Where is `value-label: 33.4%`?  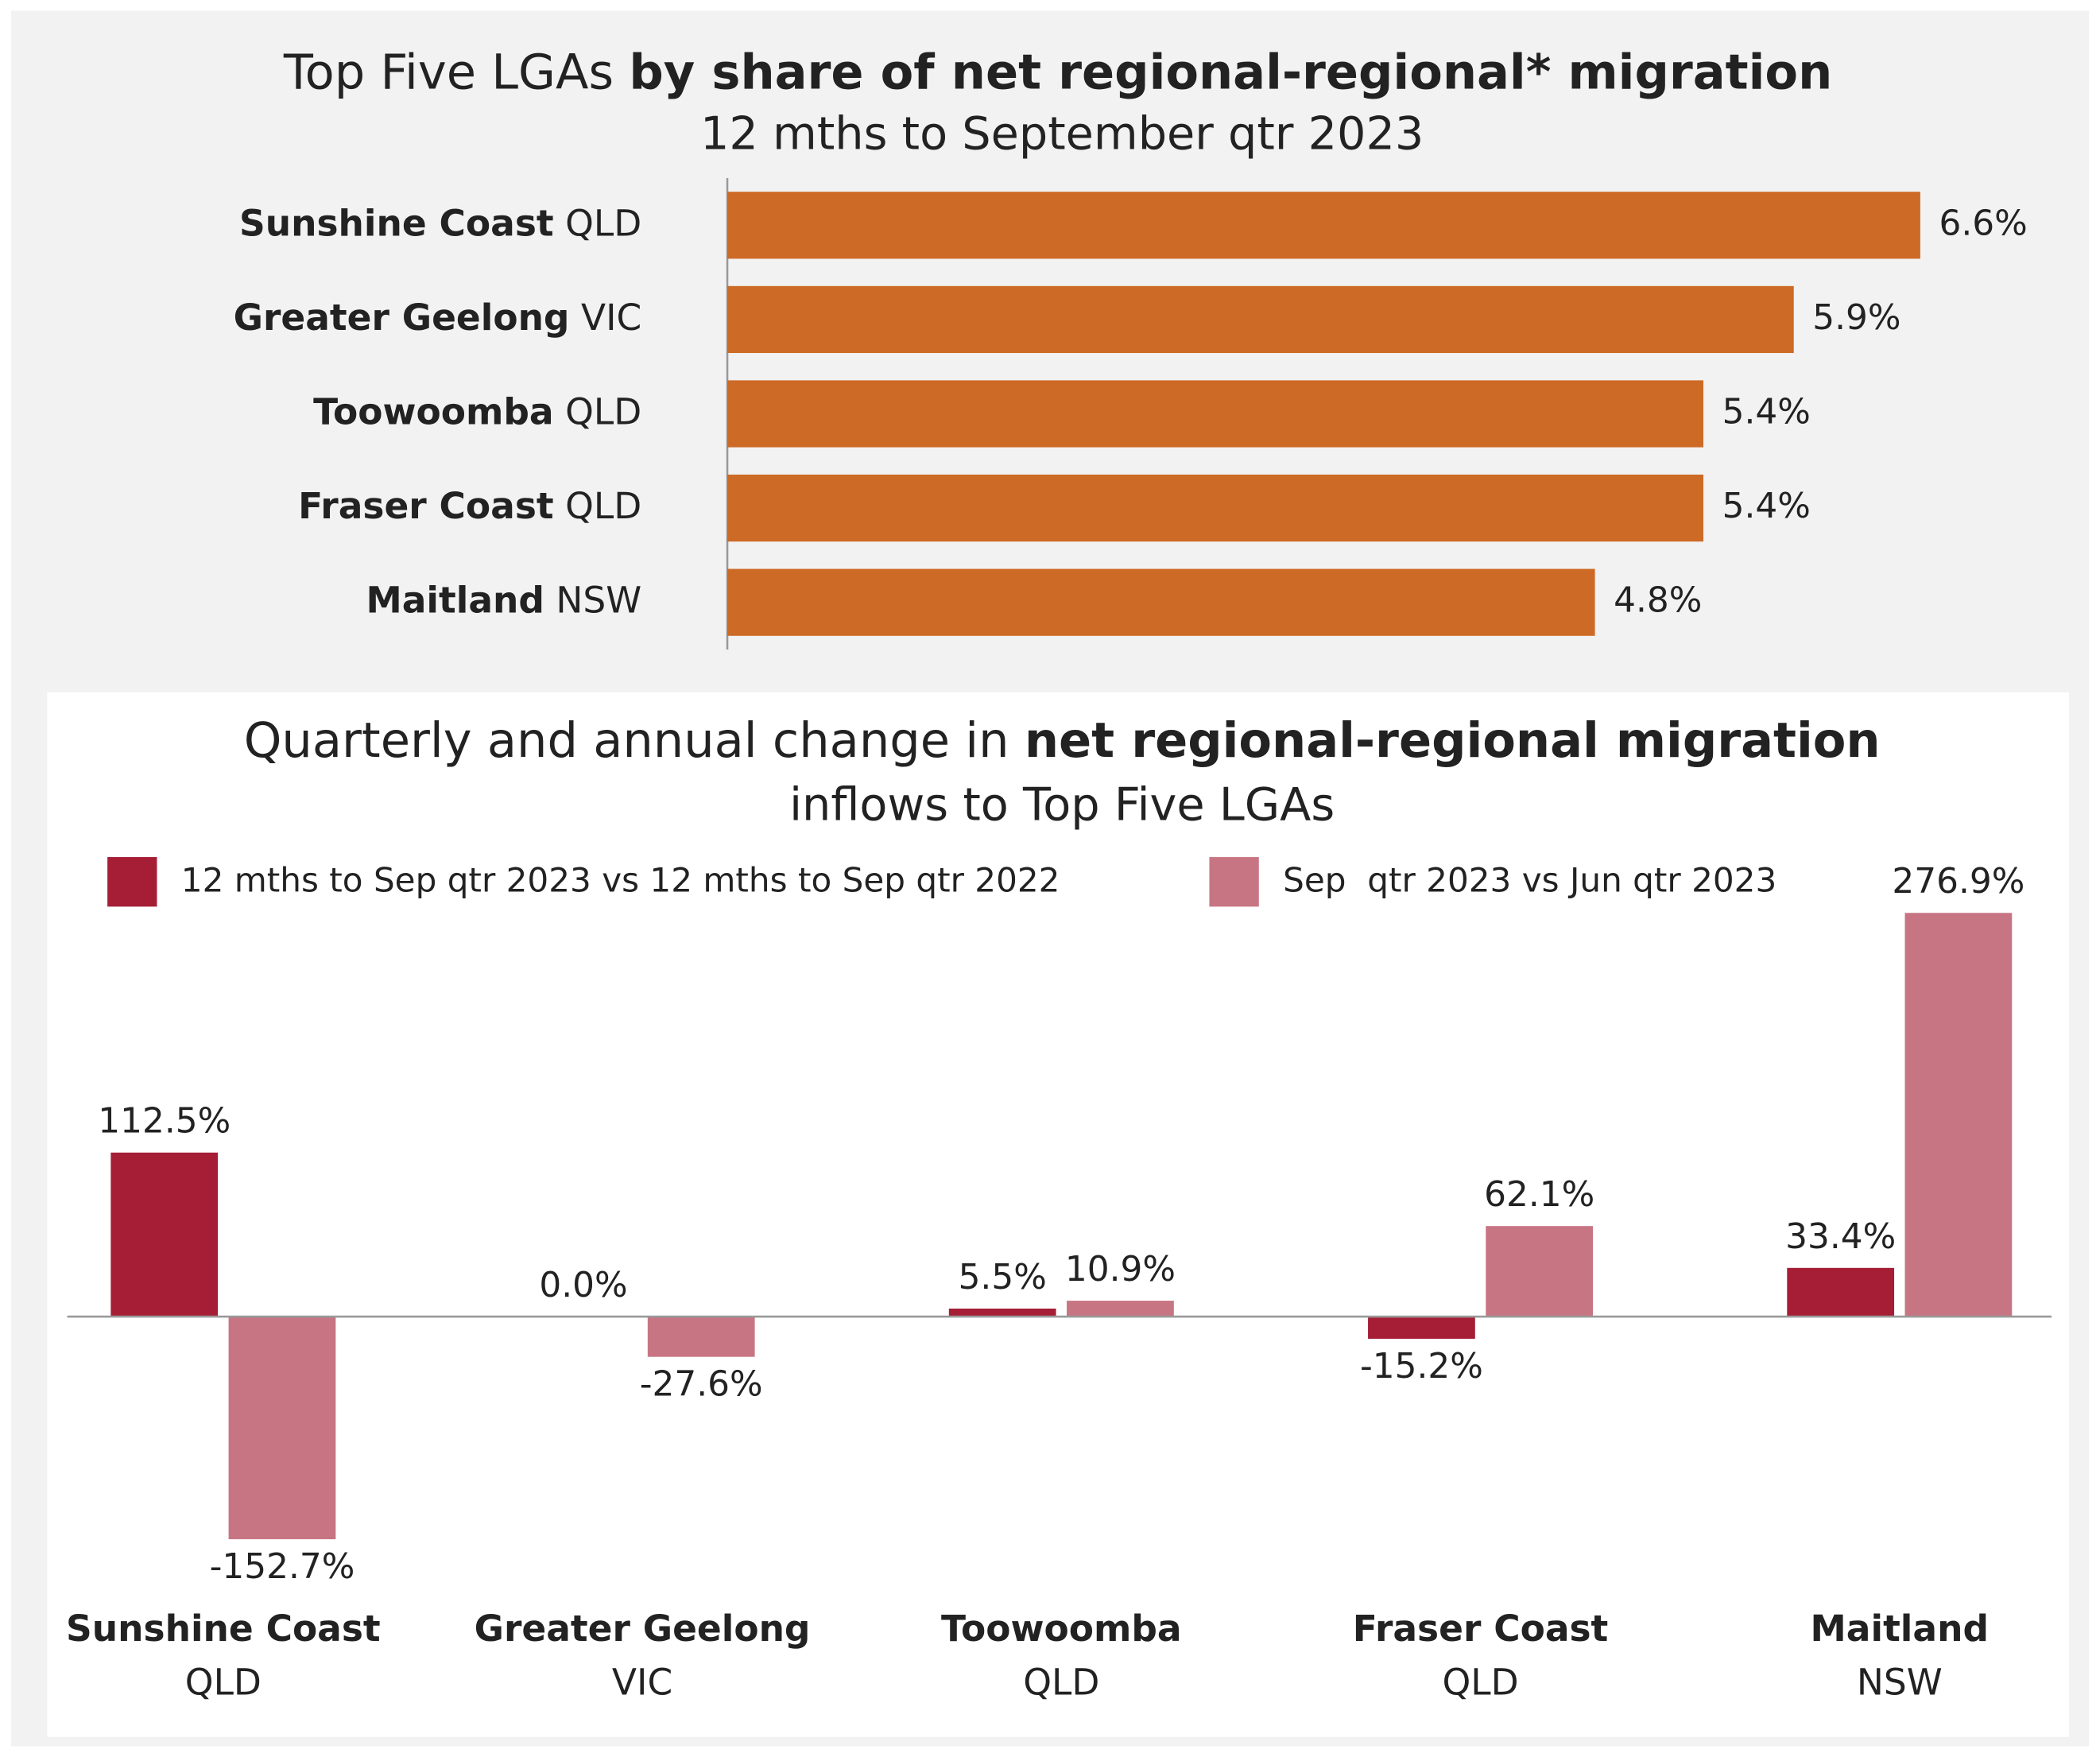
value-label: 33.4% is located at coordinates (1840, 1236).